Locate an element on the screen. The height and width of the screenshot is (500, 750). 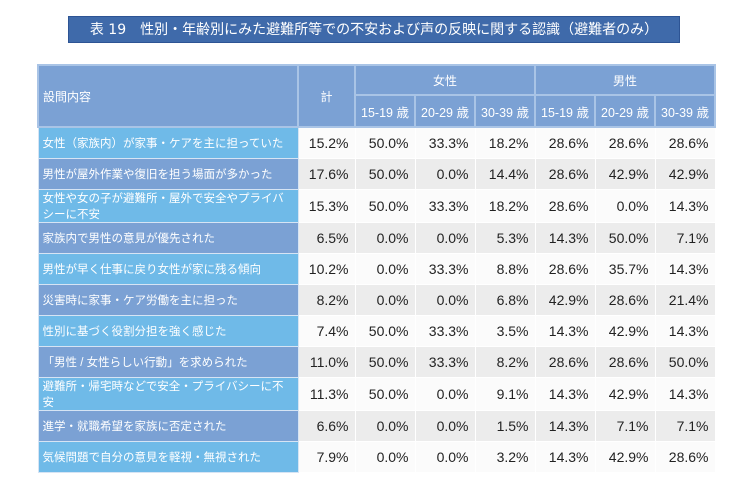
cell-value: 15.2% is located at coordinates (326, 142).